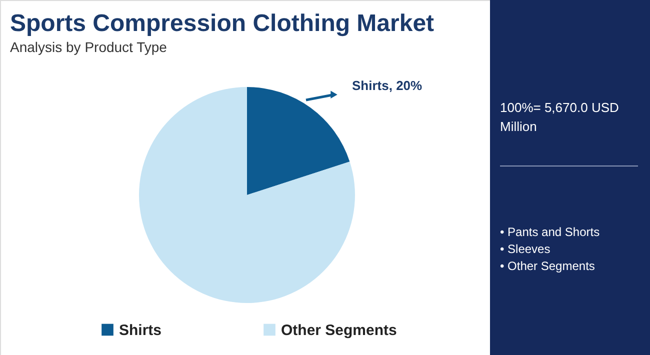  What do you see at coordinates (298, 141) in the screenshot?
I see `pie-slice` at bounding box center [298, 141].